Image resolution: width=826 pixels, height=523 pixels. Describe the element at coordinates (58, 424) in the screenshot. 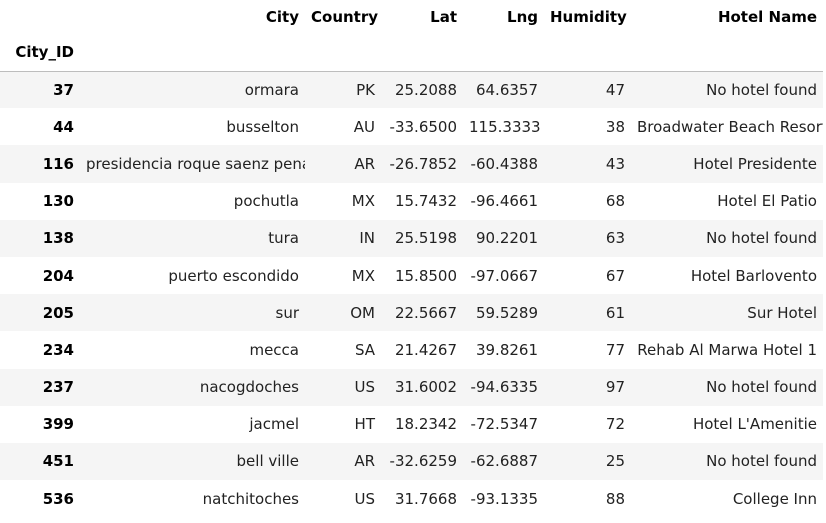

I see `row-index: 399` at that location.